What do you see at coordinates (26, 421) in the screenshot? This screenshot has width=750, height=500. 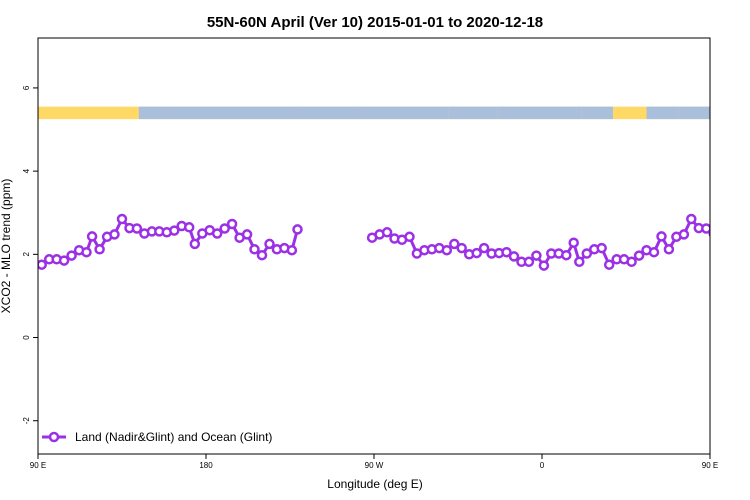 I see `y-tick-label-0: -2` at bounding box center [26, 421].